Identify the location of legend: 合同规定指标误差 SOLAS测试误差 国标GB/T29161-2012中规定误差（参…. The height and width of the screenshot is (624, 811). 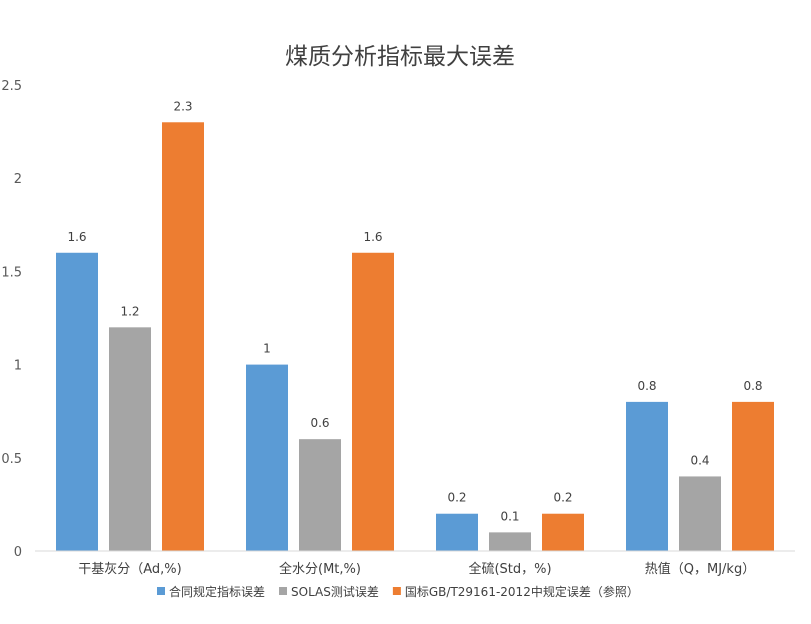
(398, 591).